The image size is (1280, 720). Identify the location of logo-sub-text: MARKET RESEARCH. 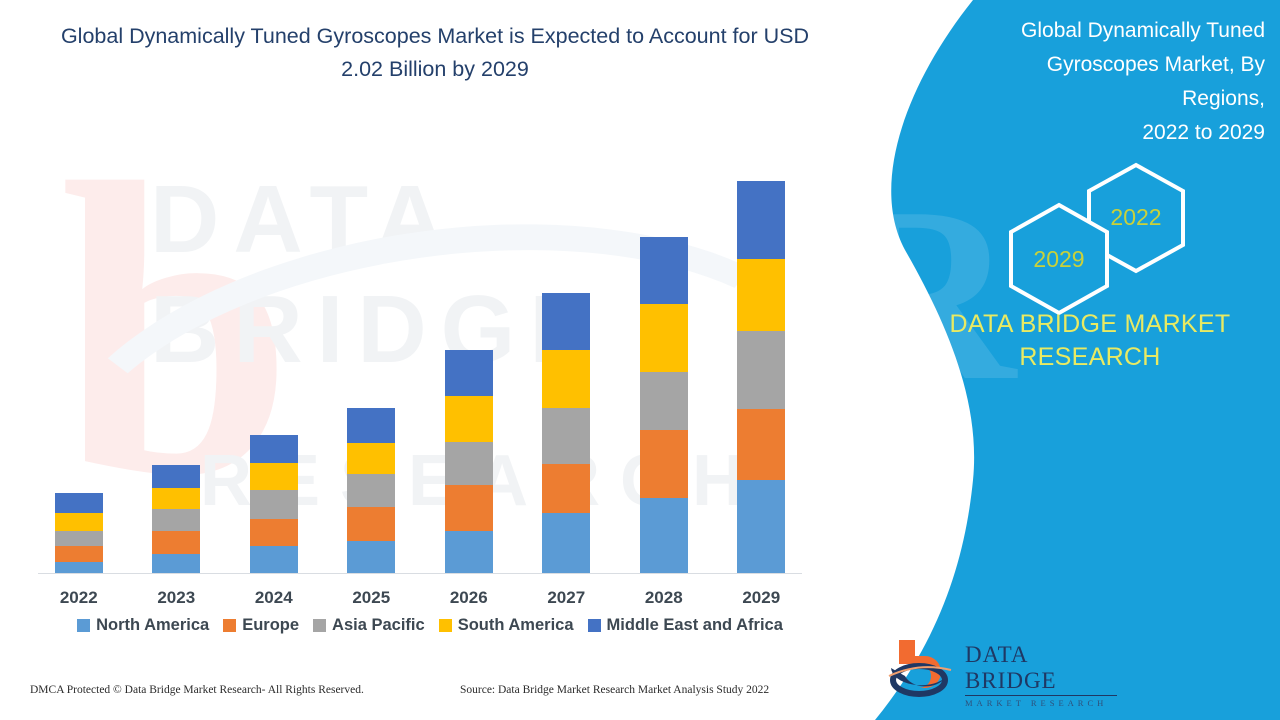
(1036, 703).